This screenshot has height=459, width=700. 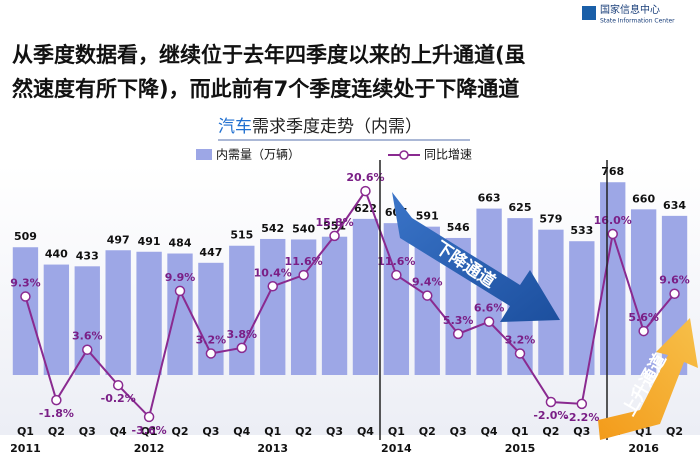 I want to click on title-line: 然速度有所下降)，而此前有7个季度连续处于下降通道, so click(x=265, y=89).